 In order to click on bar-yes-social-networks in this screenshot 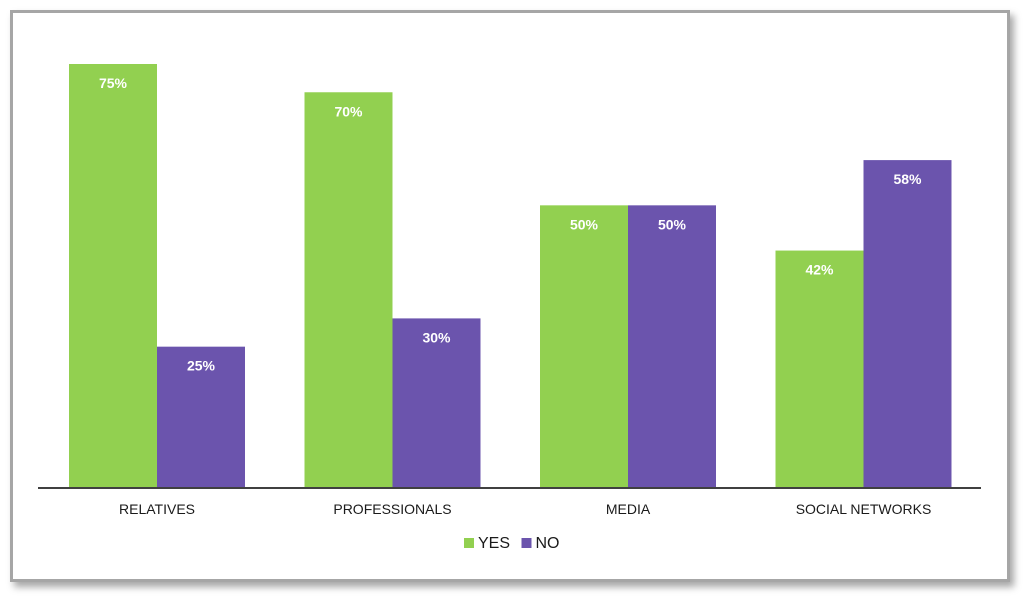, I will do `click(819, 369)`.